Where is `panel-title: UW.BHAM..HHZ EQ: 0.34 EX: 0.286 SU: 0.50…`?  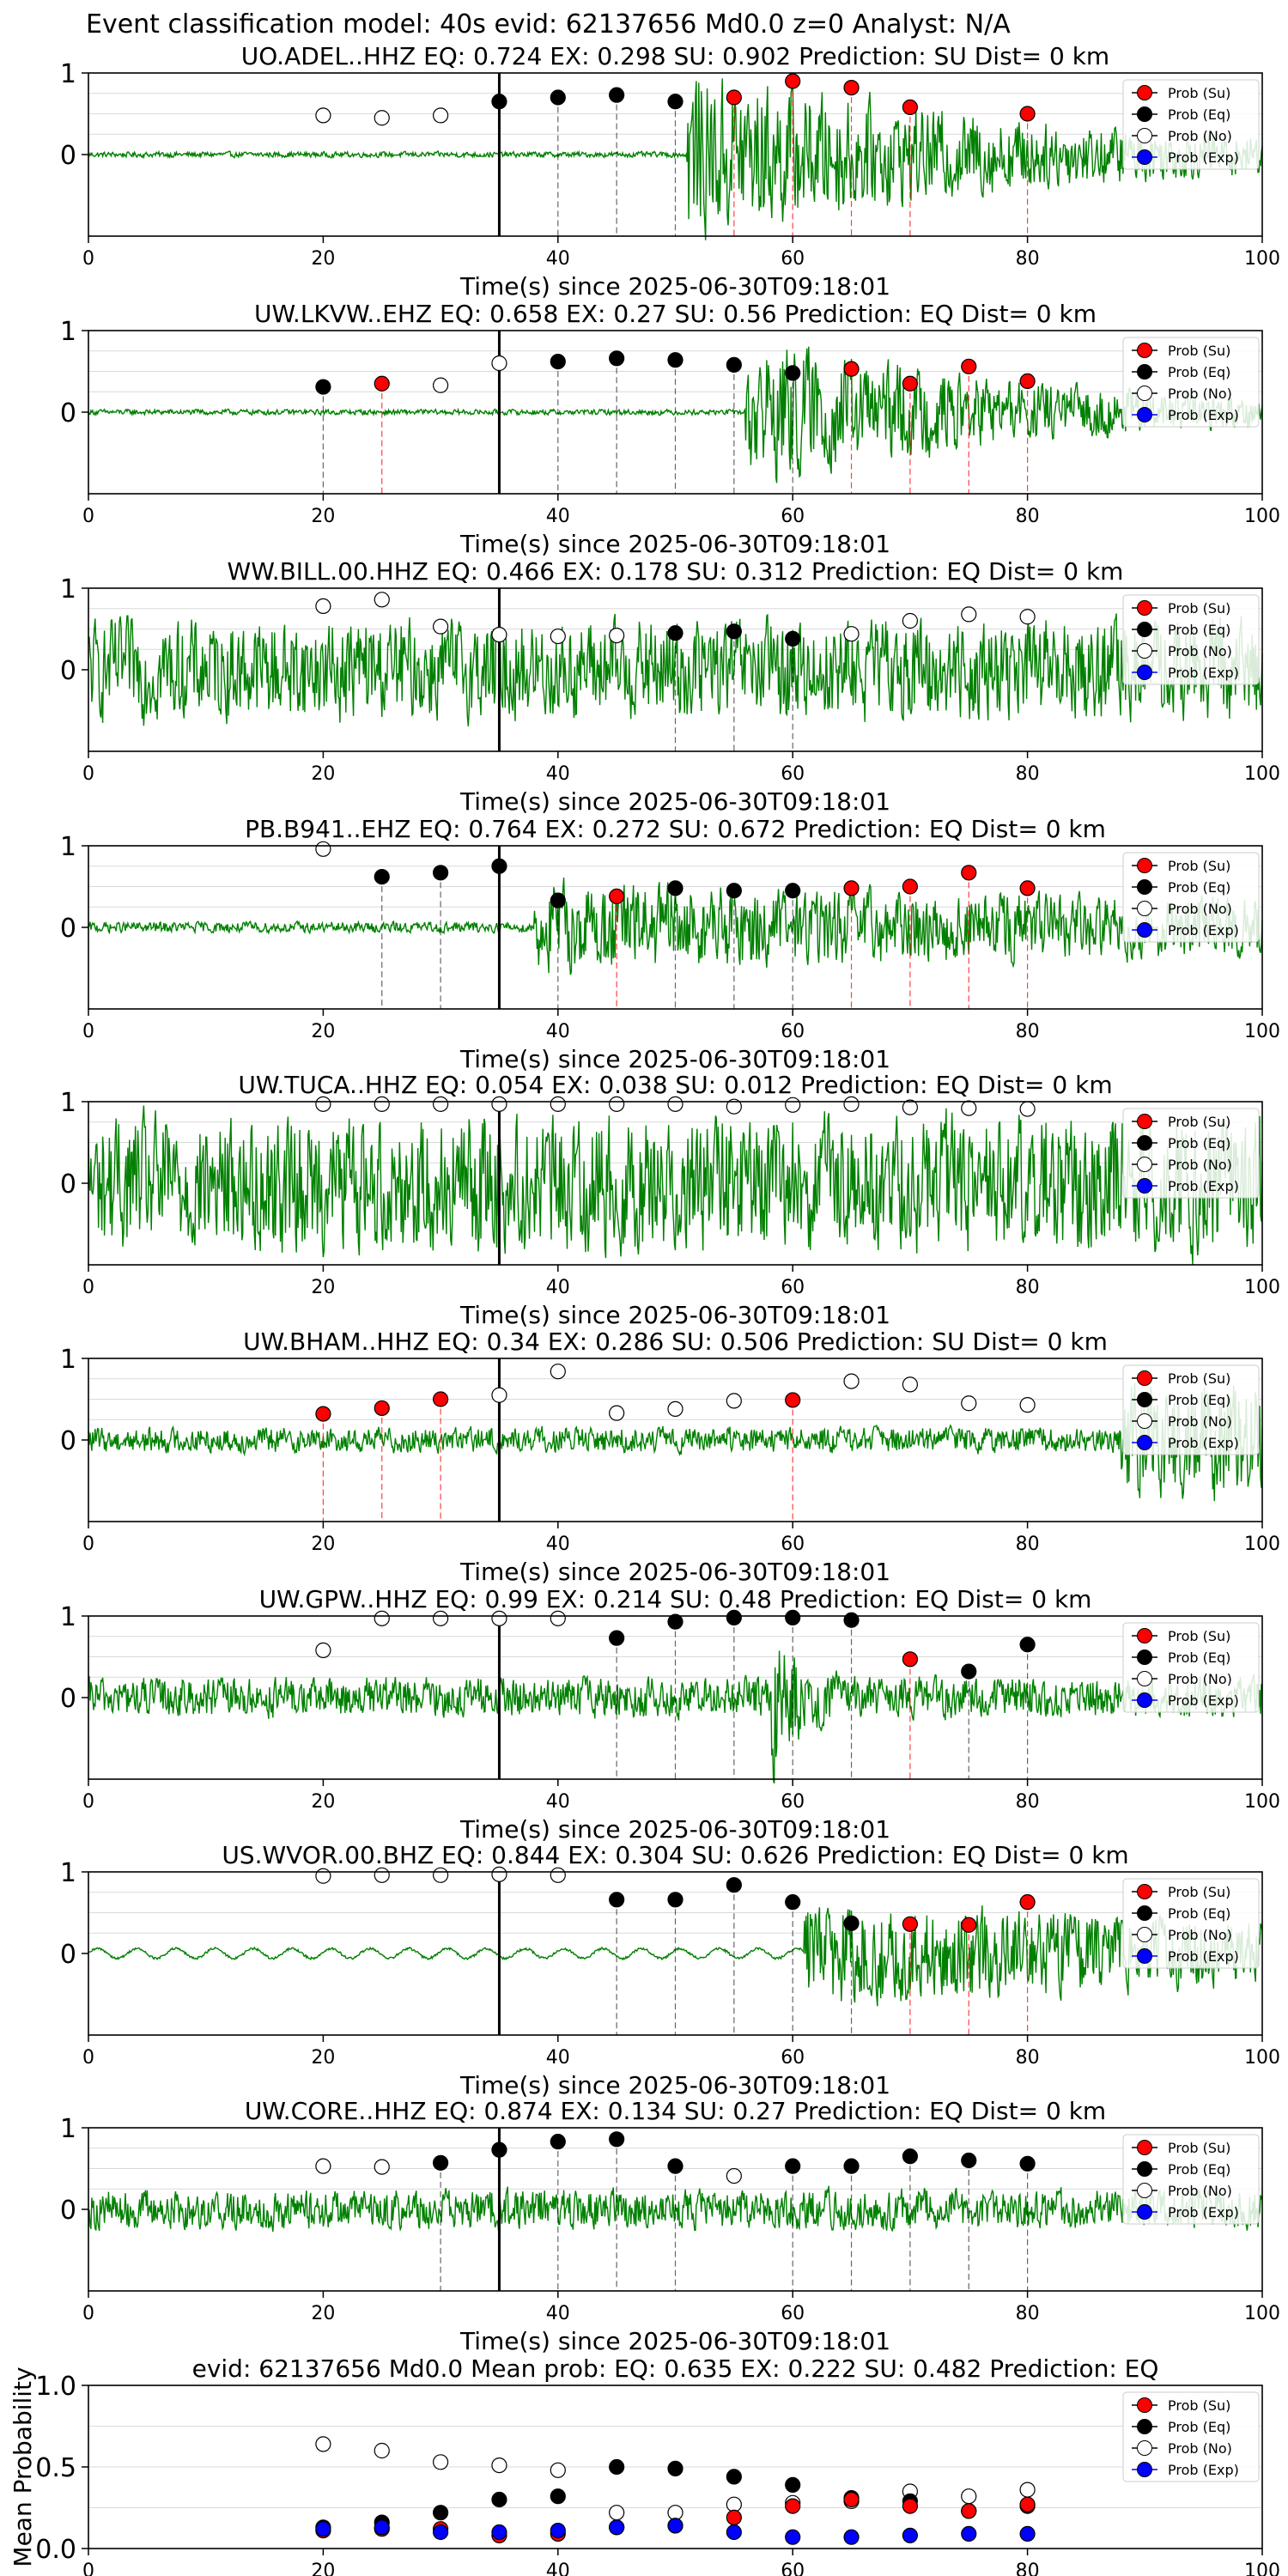 panel-title: UW.BHAM..HHZ EQ: 0.34 EX: 0.286 SU: 0.50… is located at coordinates (675, 1341).